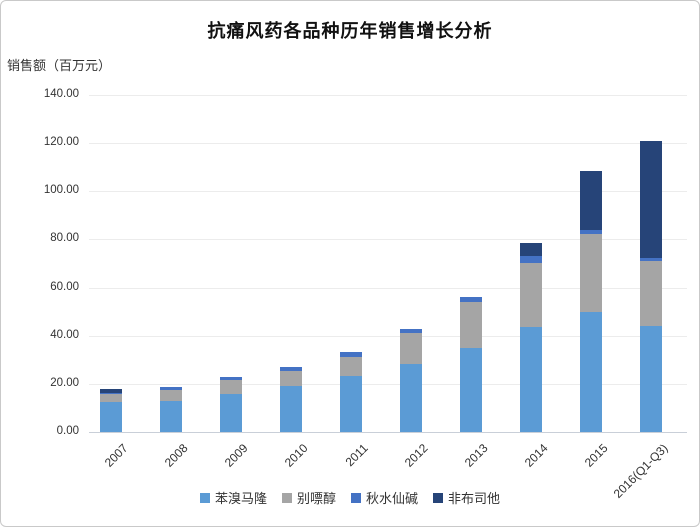 Image resolution: width=700 pixels, height=527 pixels. Describe the element at coordinates (291, 408) in the screenshot. I see `bar-segment-苯溴马隆-2010` at that location.